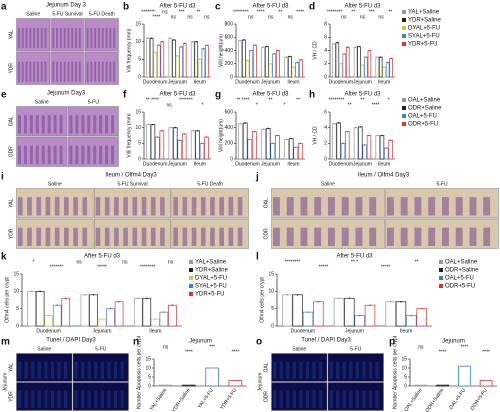  I want to click on y-tick-label: 800, so click(229, 24).